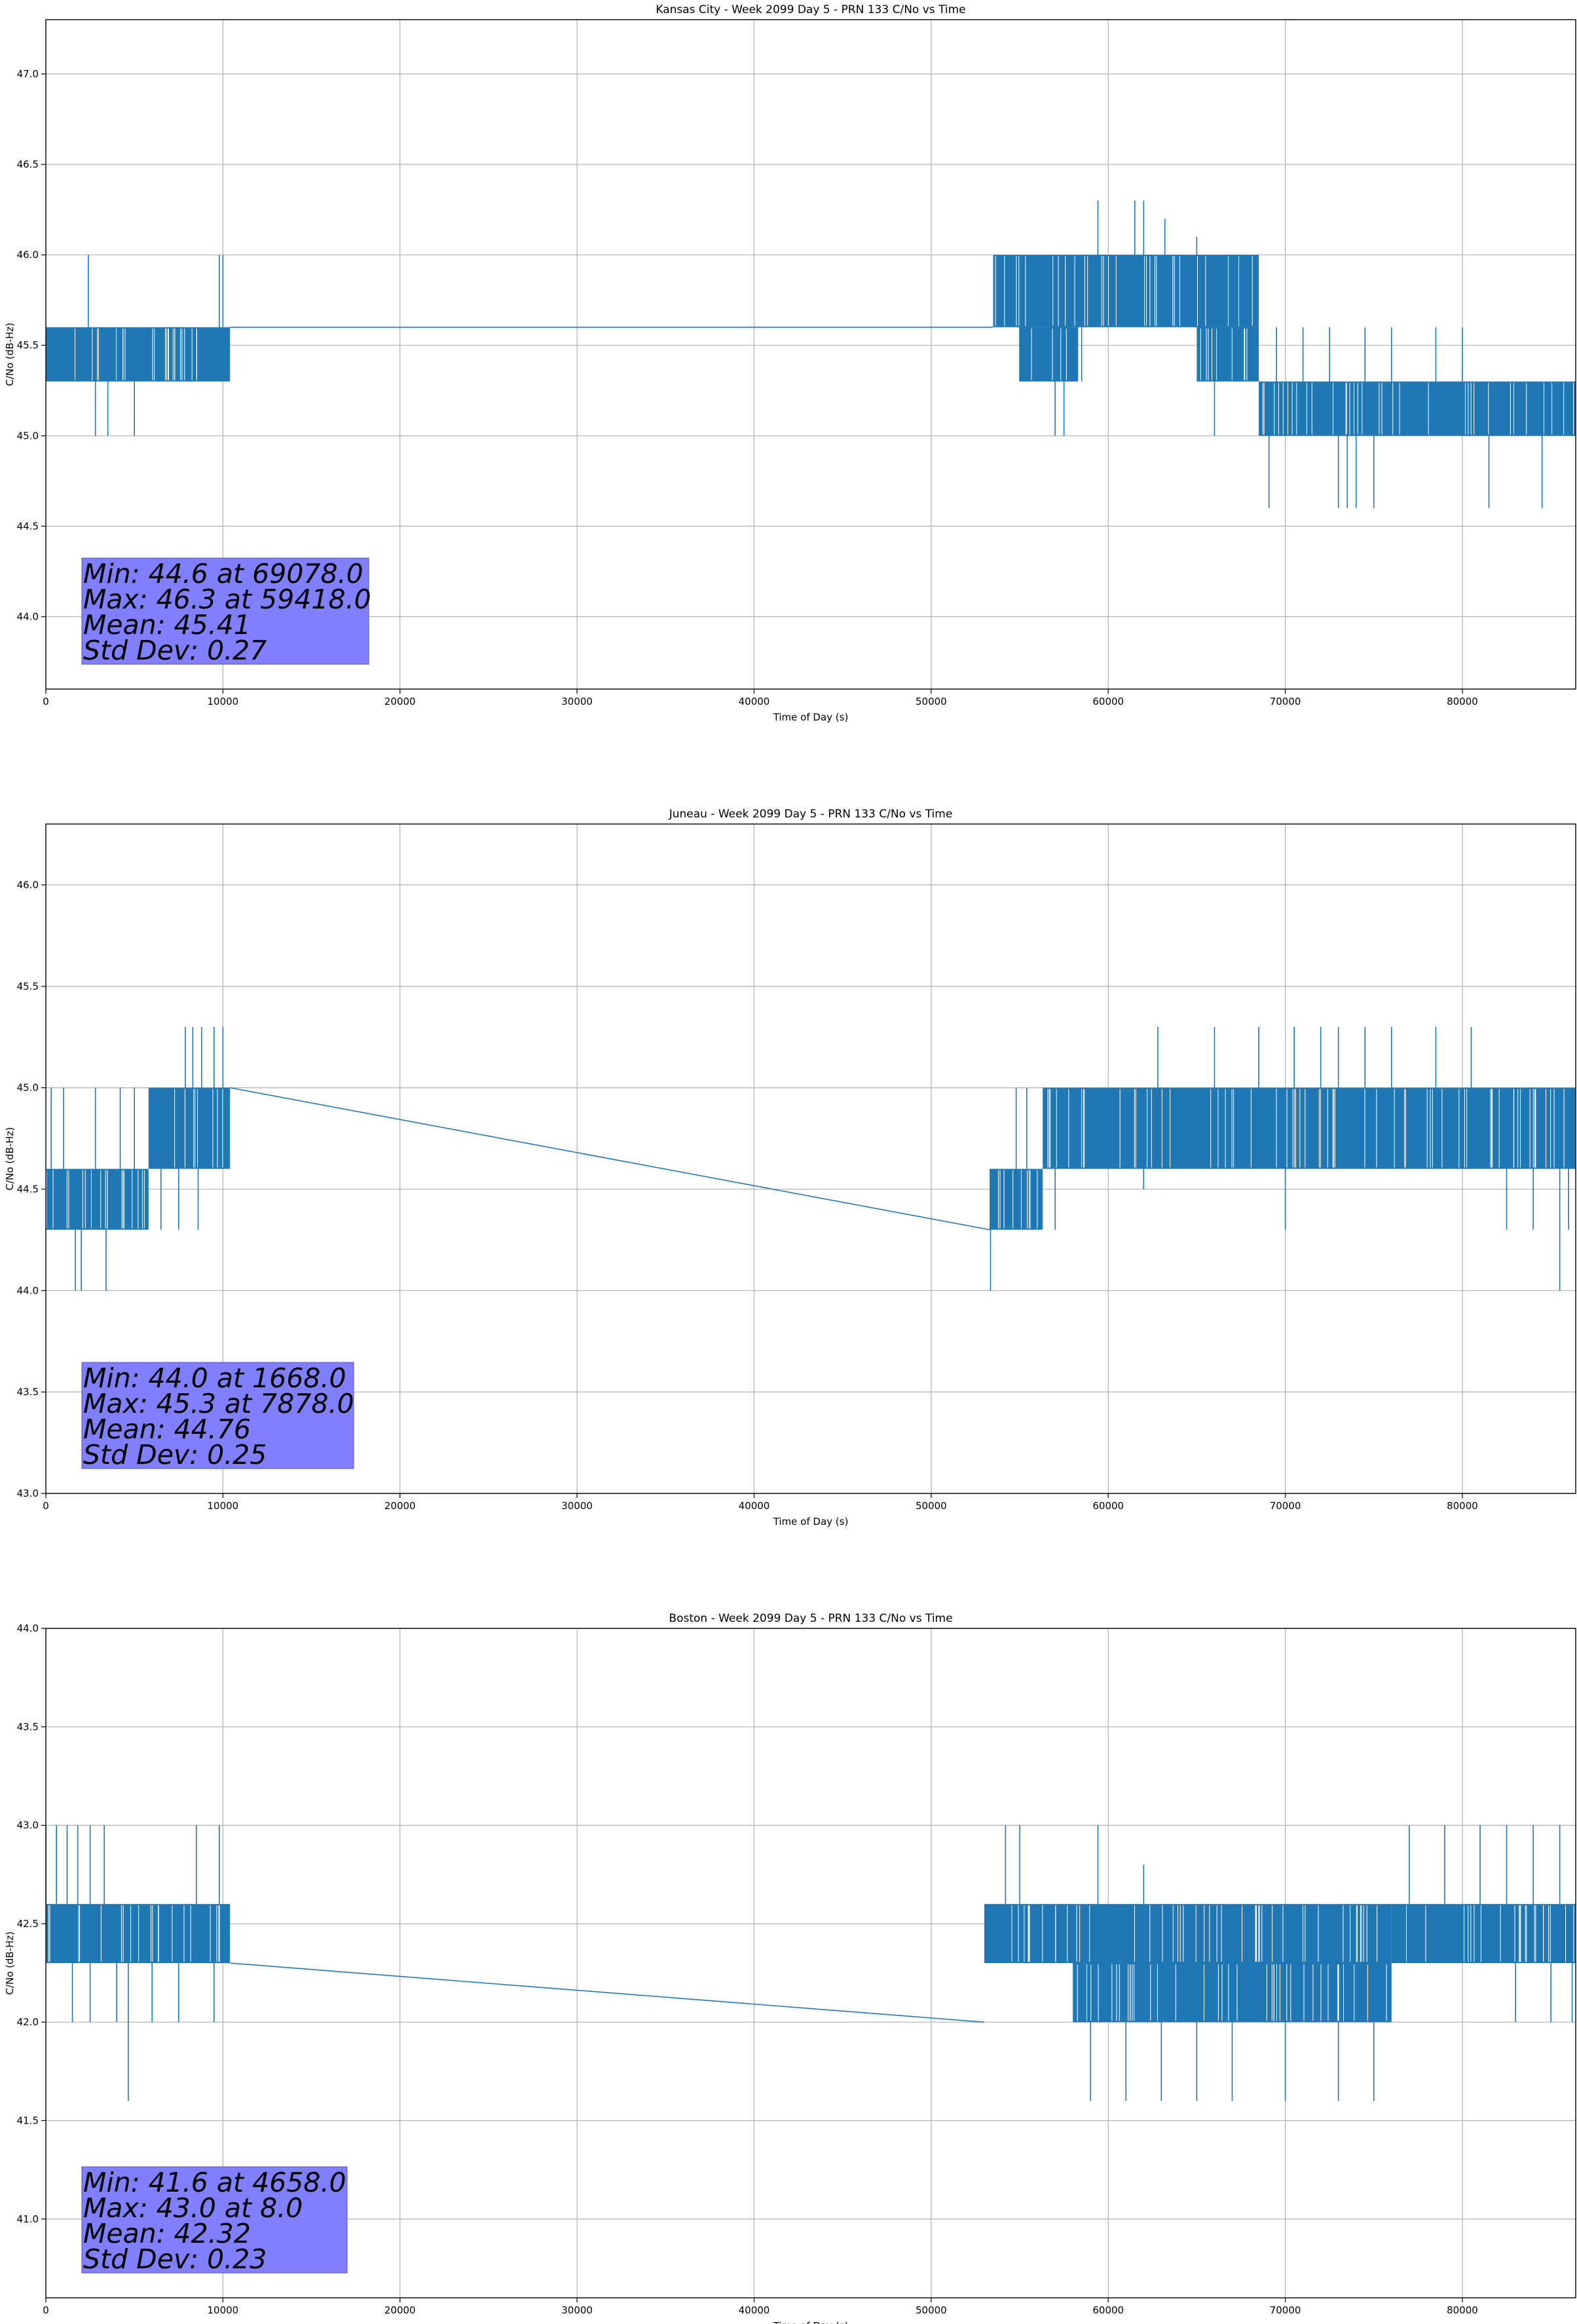 This screenshot has height=2324, width=1577. Describe the element at coordinates (28, 164) in the screenshot. I see `y-tick-label: 46.5` at that location.